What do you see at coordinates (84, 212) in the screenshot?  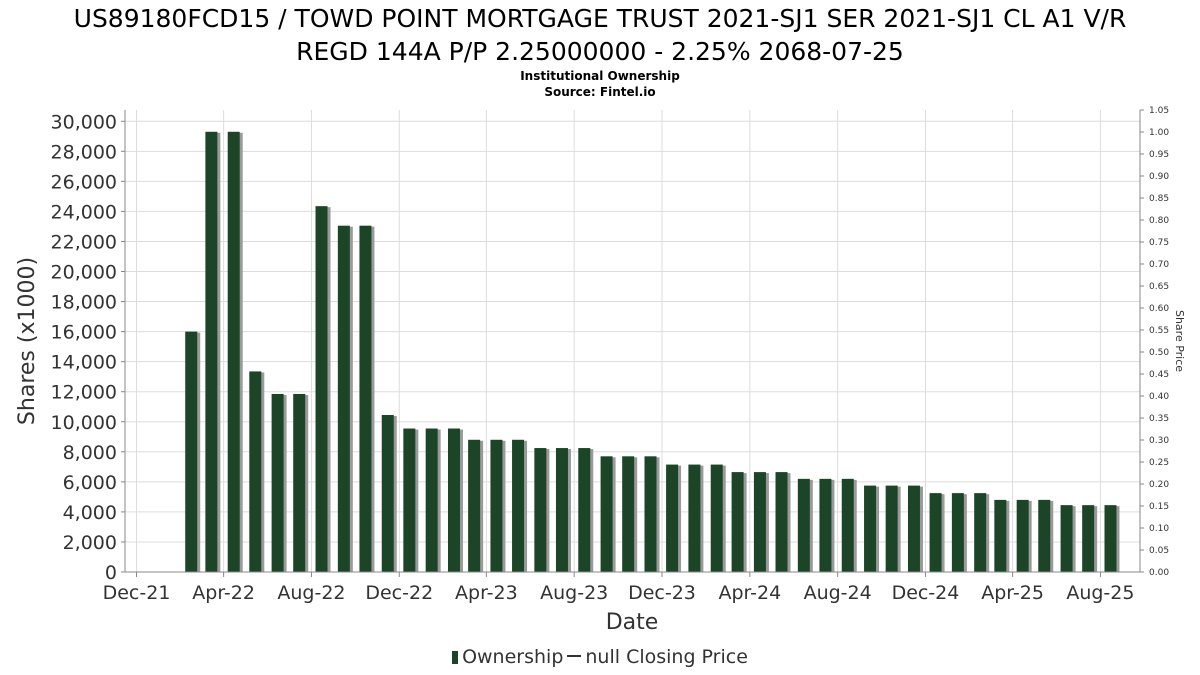 I see `y-tick-label: 24,000` at bounding box center [84, 212].